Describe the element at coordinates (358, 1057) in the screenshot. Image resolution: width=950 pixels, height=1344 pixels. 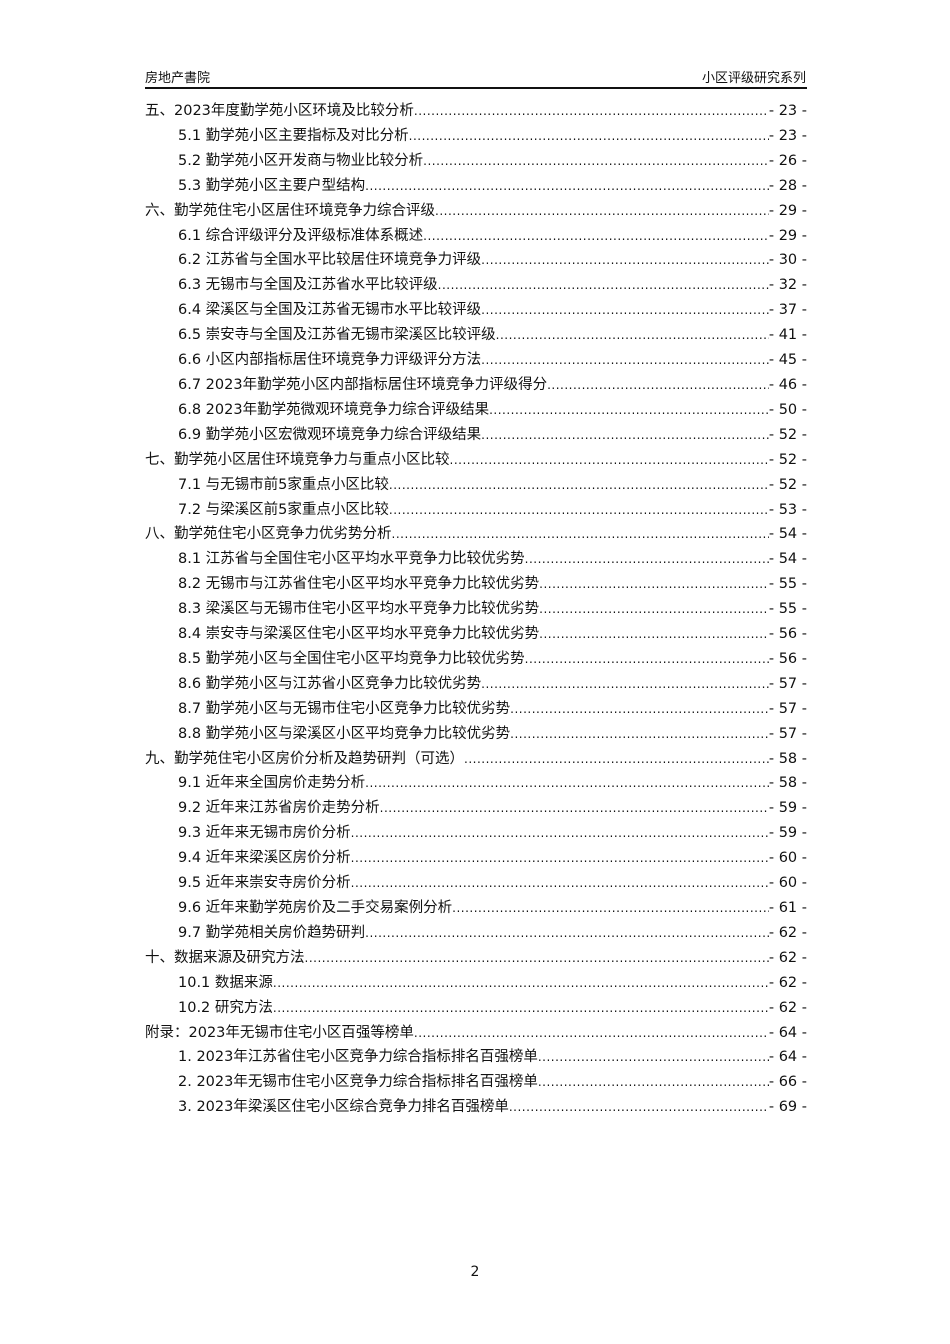
I see `toc-entry-title: 1. 2023年江苏省住宅小区竞争力综合指标排名百强榜单` at that location.